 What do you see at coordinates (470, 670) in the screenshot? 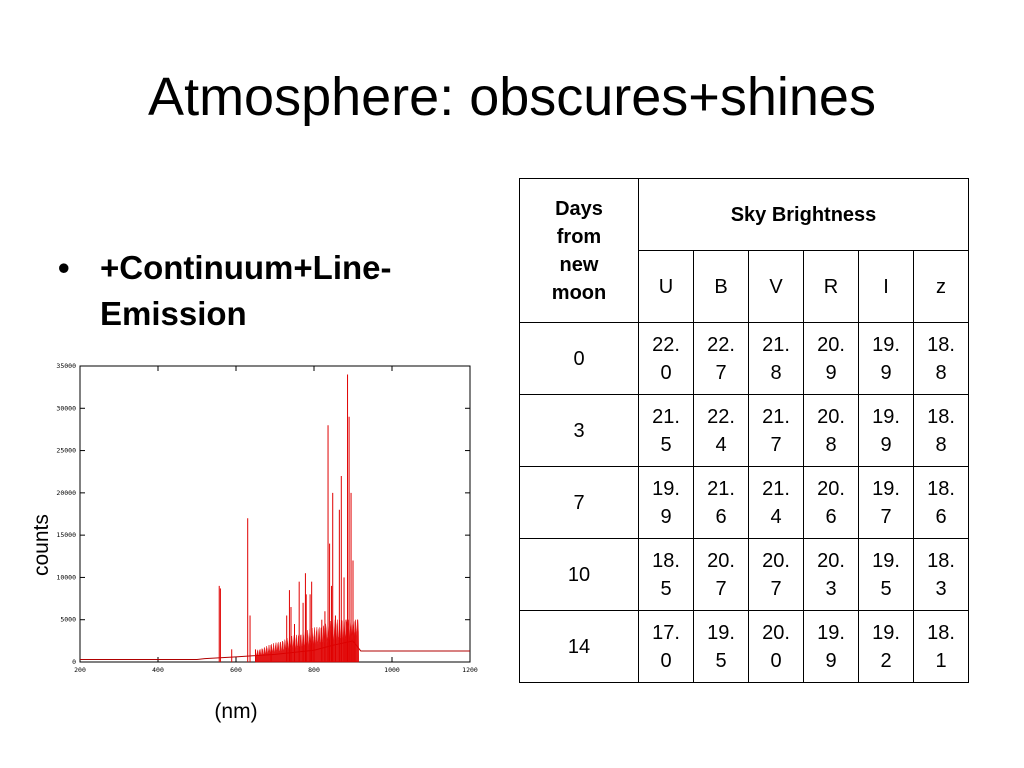
I see `x-tick-label: 1200` at bounding box center [470, 670].